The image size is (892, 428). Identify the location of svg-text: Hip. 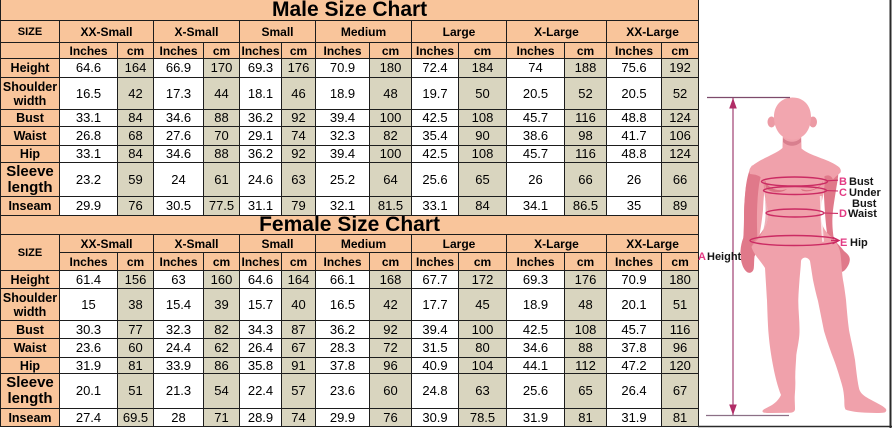
(859, 243).